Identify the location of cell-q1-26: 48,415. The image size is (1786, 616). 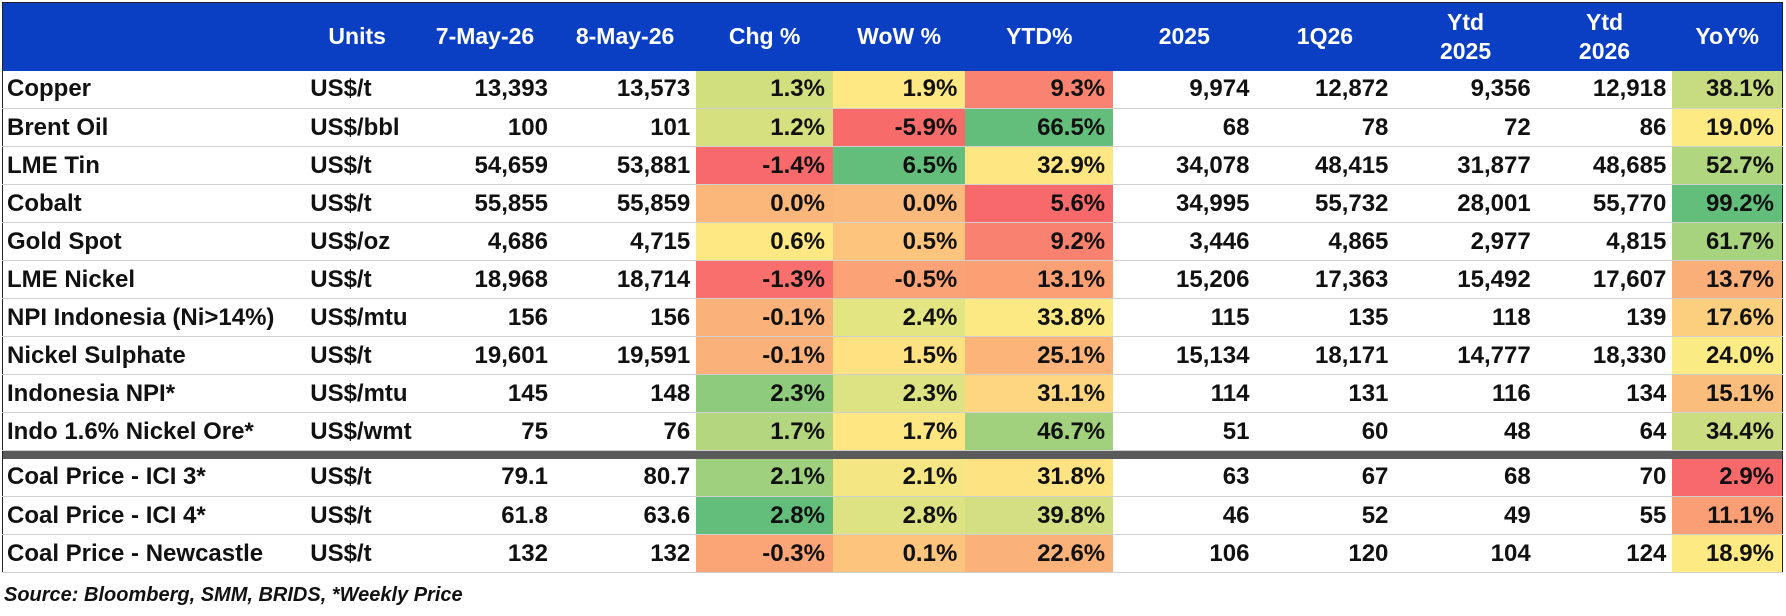
(1325, 165).